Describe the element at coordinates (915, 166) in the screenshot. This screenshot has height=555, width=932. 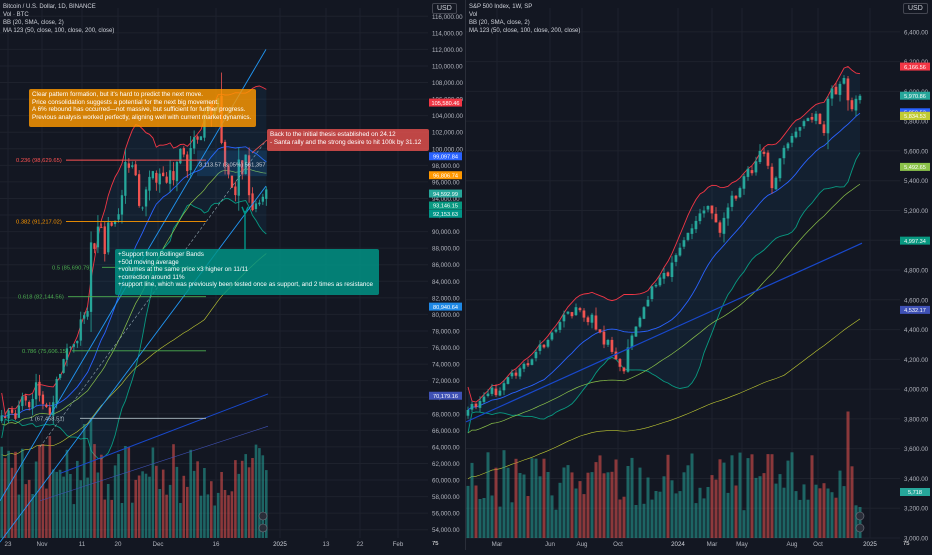
I see `spx-price-badge` at that location.